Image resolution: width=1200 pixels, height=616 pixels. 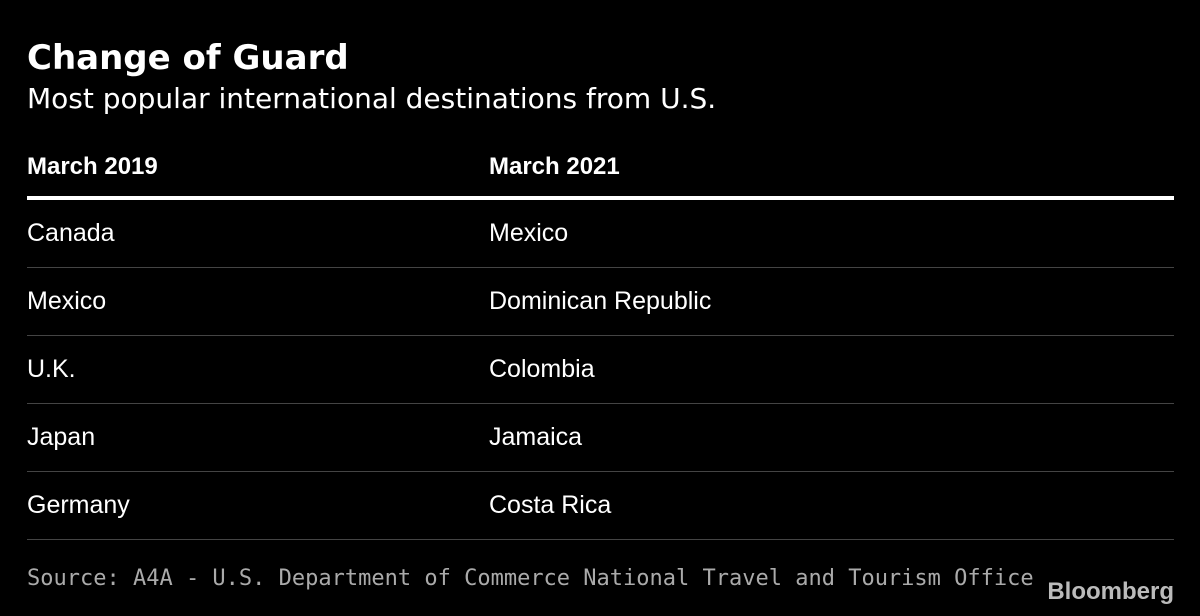 I want to click on row: Germany Costa Rica, so click(x=600, y=505).